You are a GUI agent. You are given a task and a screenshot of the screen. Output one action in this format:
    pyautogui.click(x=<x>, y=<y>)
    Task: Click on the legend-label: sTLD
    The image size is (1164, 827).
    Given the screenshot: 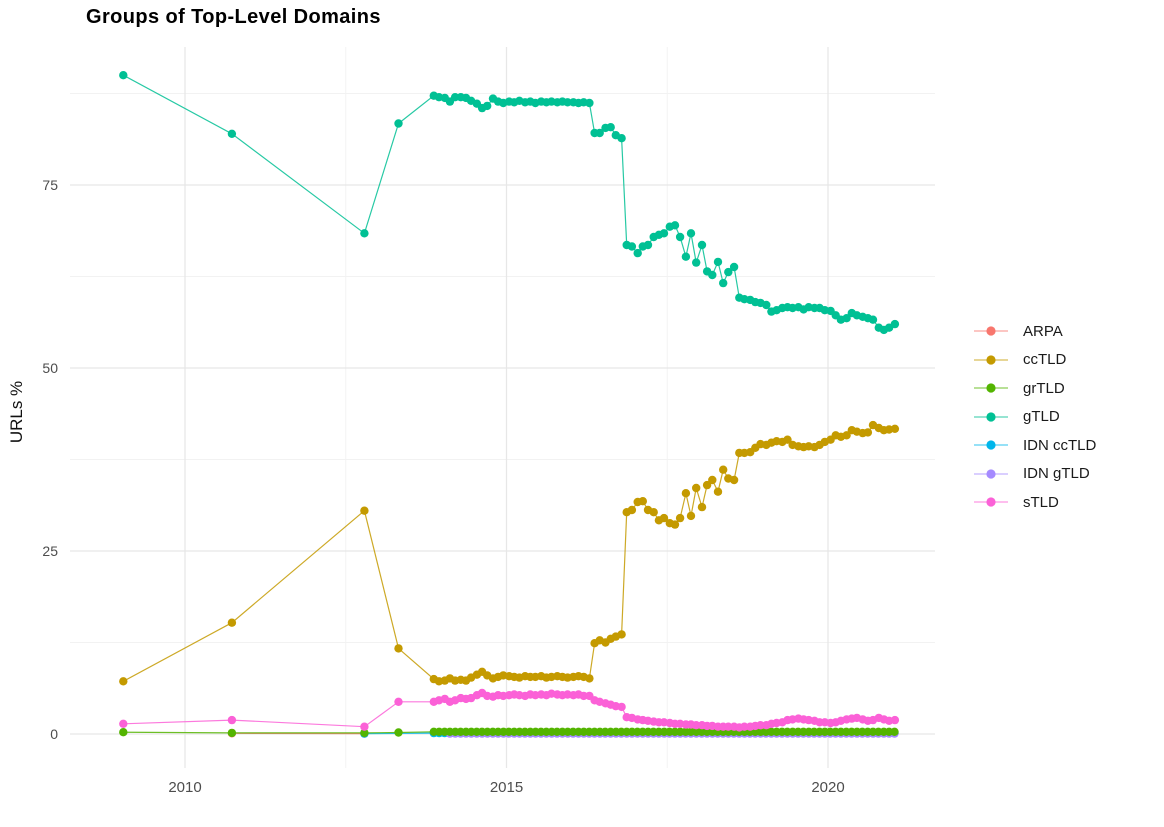 What is the action you would take?
    pyautogui.click(x=1041, y=502)
    